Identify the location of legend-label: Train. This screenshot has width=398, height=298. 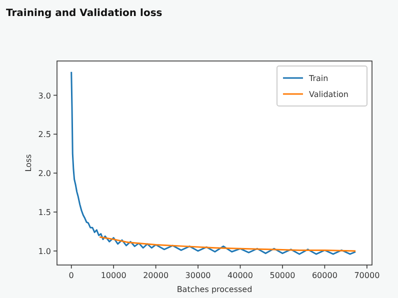
(318, 78).